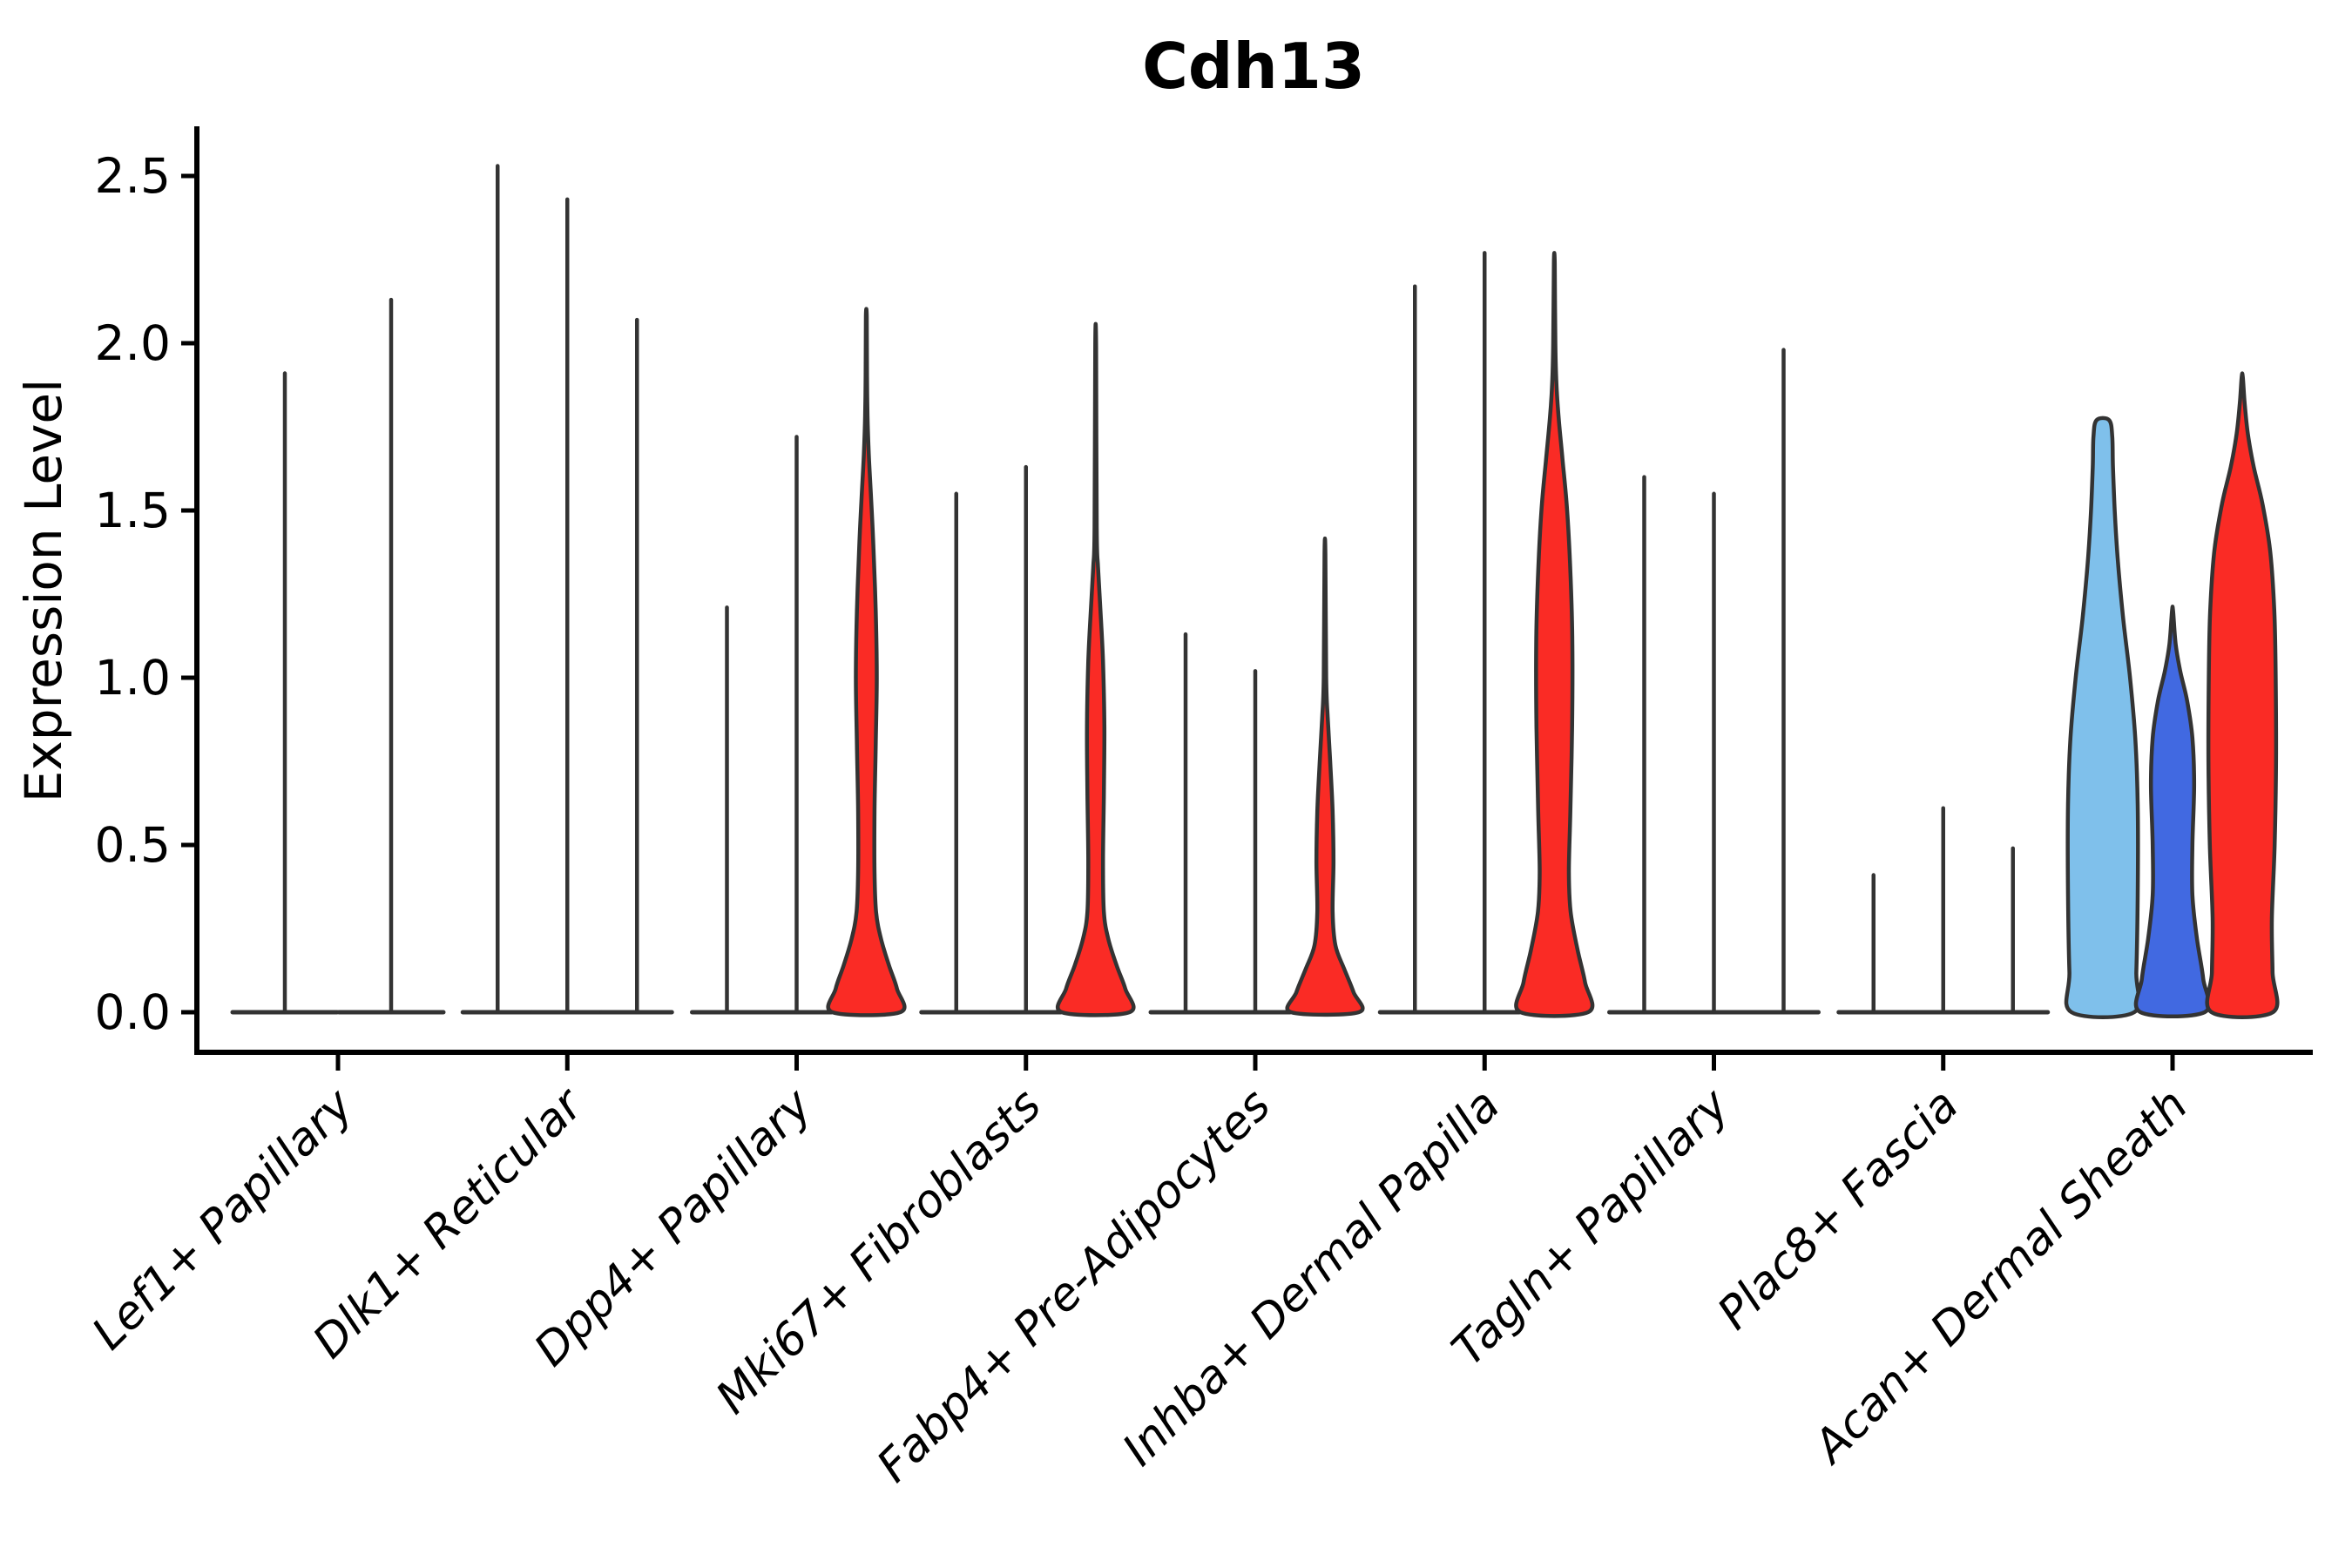 This screenshot has height=1568, width=2352. Describe the element at coordinates (133, 343) in the screenshot. I see `y-tick-label: 2.0` at that location.